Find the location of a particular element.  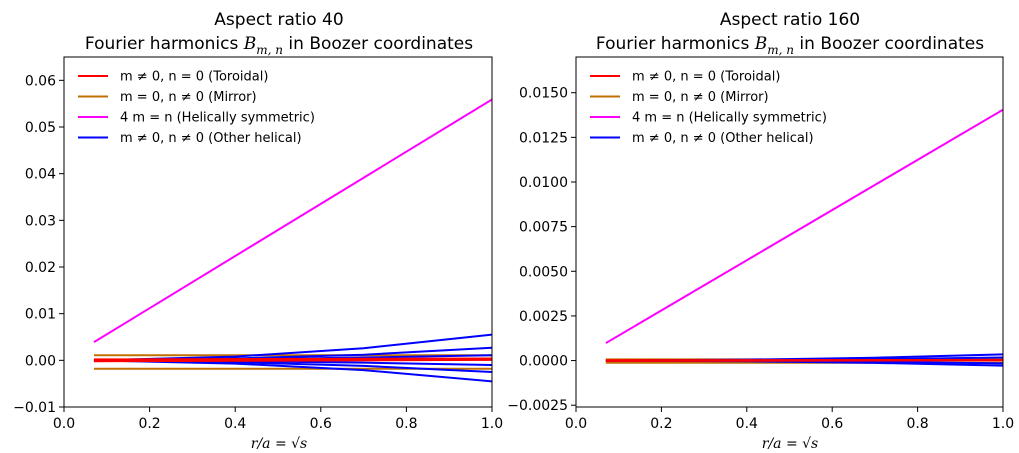

chart-title: Aspect ratio 160 is located at coordinates (790, 20).